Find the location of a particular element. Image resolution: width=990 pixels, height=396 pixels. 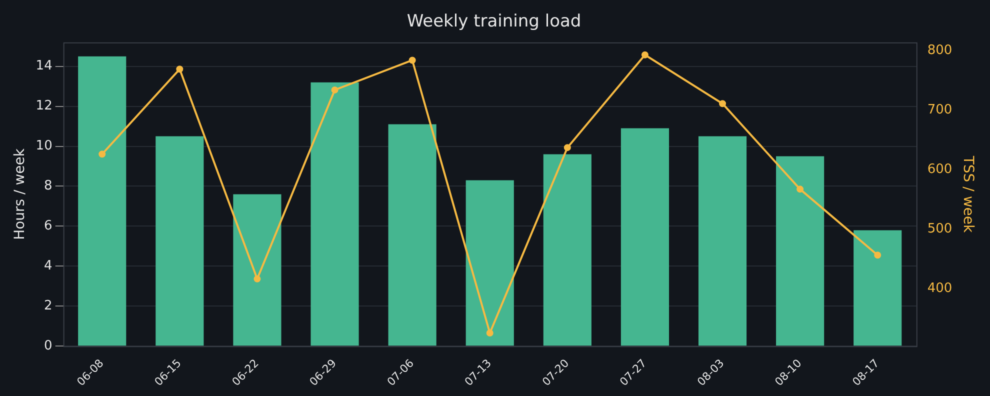

y2-tick-label: 700 is located at coordinates (939, 110).